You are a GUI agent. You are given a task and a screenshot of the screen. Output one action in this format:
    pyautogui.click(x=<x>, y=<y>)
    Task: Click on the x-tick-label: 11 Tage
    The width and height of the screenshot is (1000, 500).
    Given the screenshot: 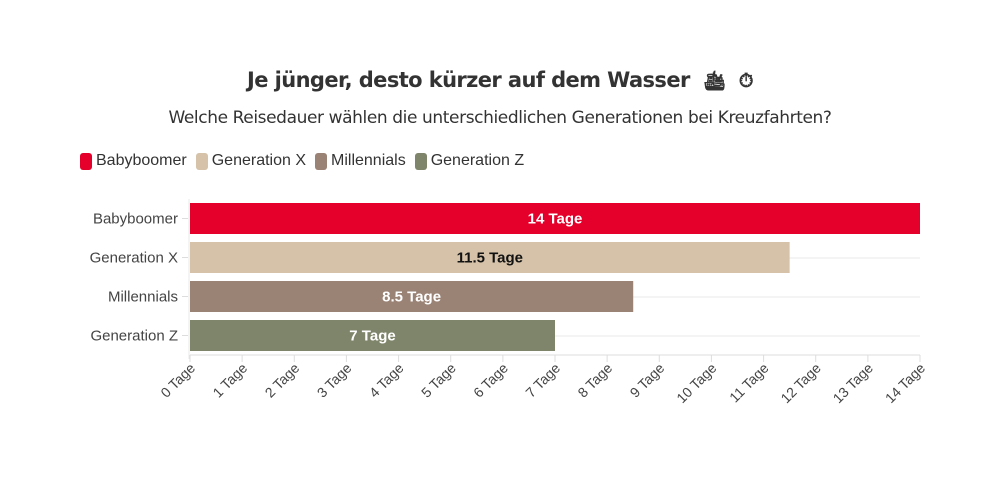 What is the action you would take?
    pyautogui.click(x=749, y=383)
    